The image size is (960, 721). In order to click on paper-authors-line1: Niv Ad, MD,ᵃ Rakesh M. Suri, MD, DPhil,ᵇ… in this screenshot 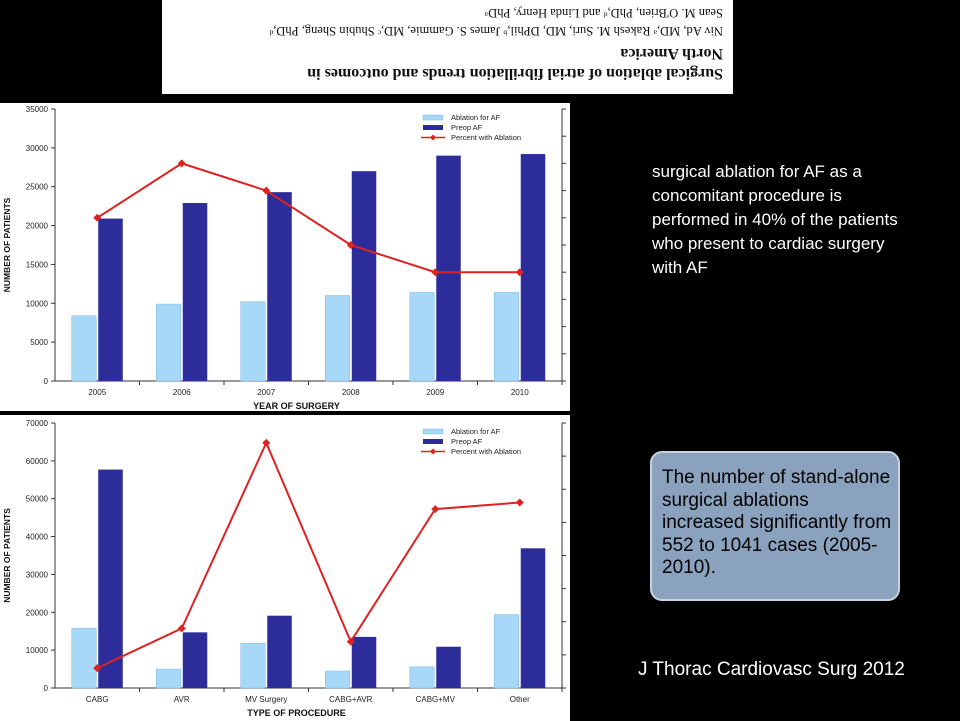, I will do `click(496, 31)`.